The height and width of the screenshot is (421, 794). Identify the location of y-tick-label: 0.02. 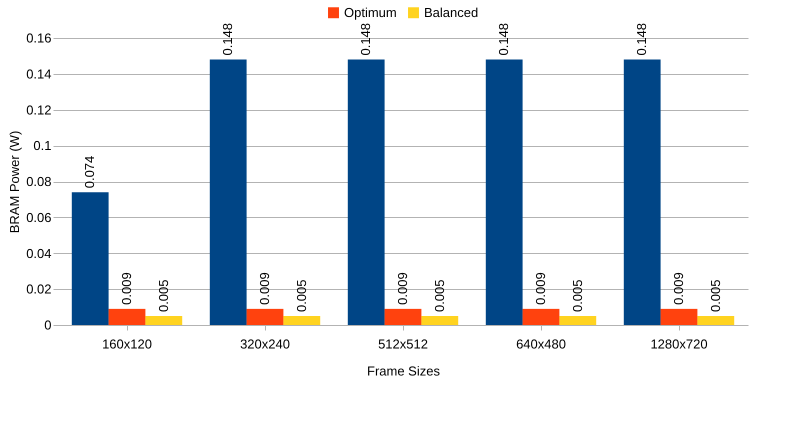
(39, 289).